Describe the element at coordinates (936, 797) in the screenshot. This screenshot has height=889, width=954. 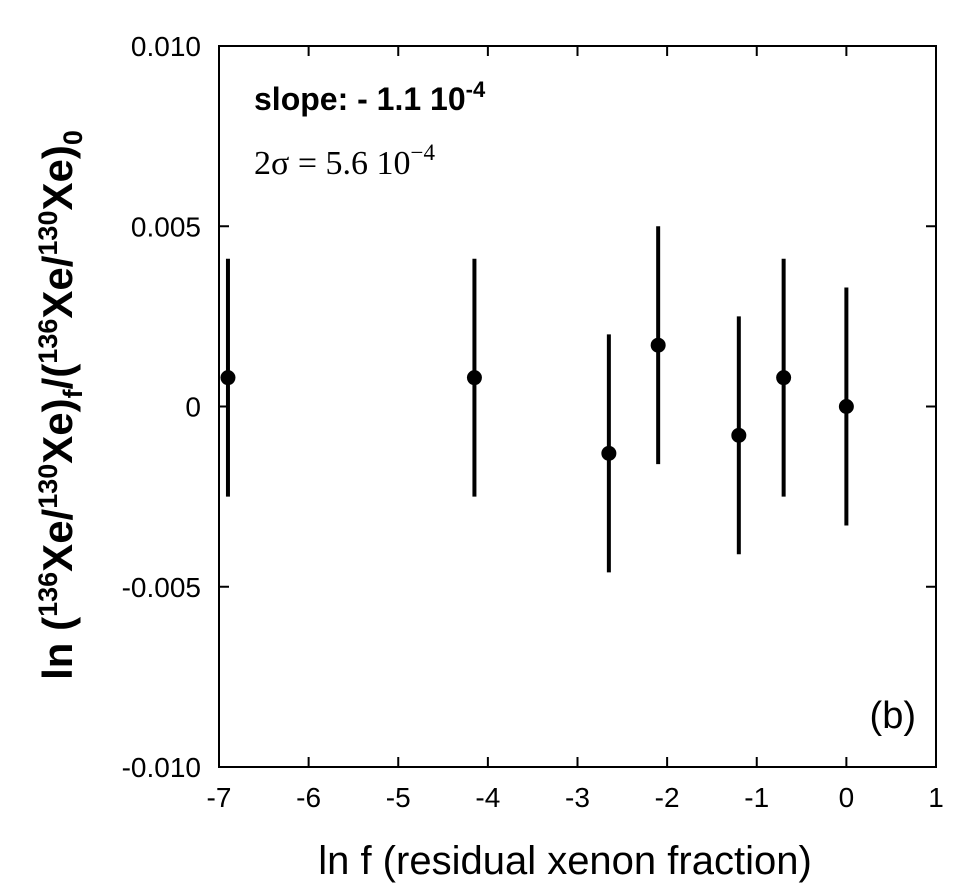
I see `x-tick-label: 1` at that location.